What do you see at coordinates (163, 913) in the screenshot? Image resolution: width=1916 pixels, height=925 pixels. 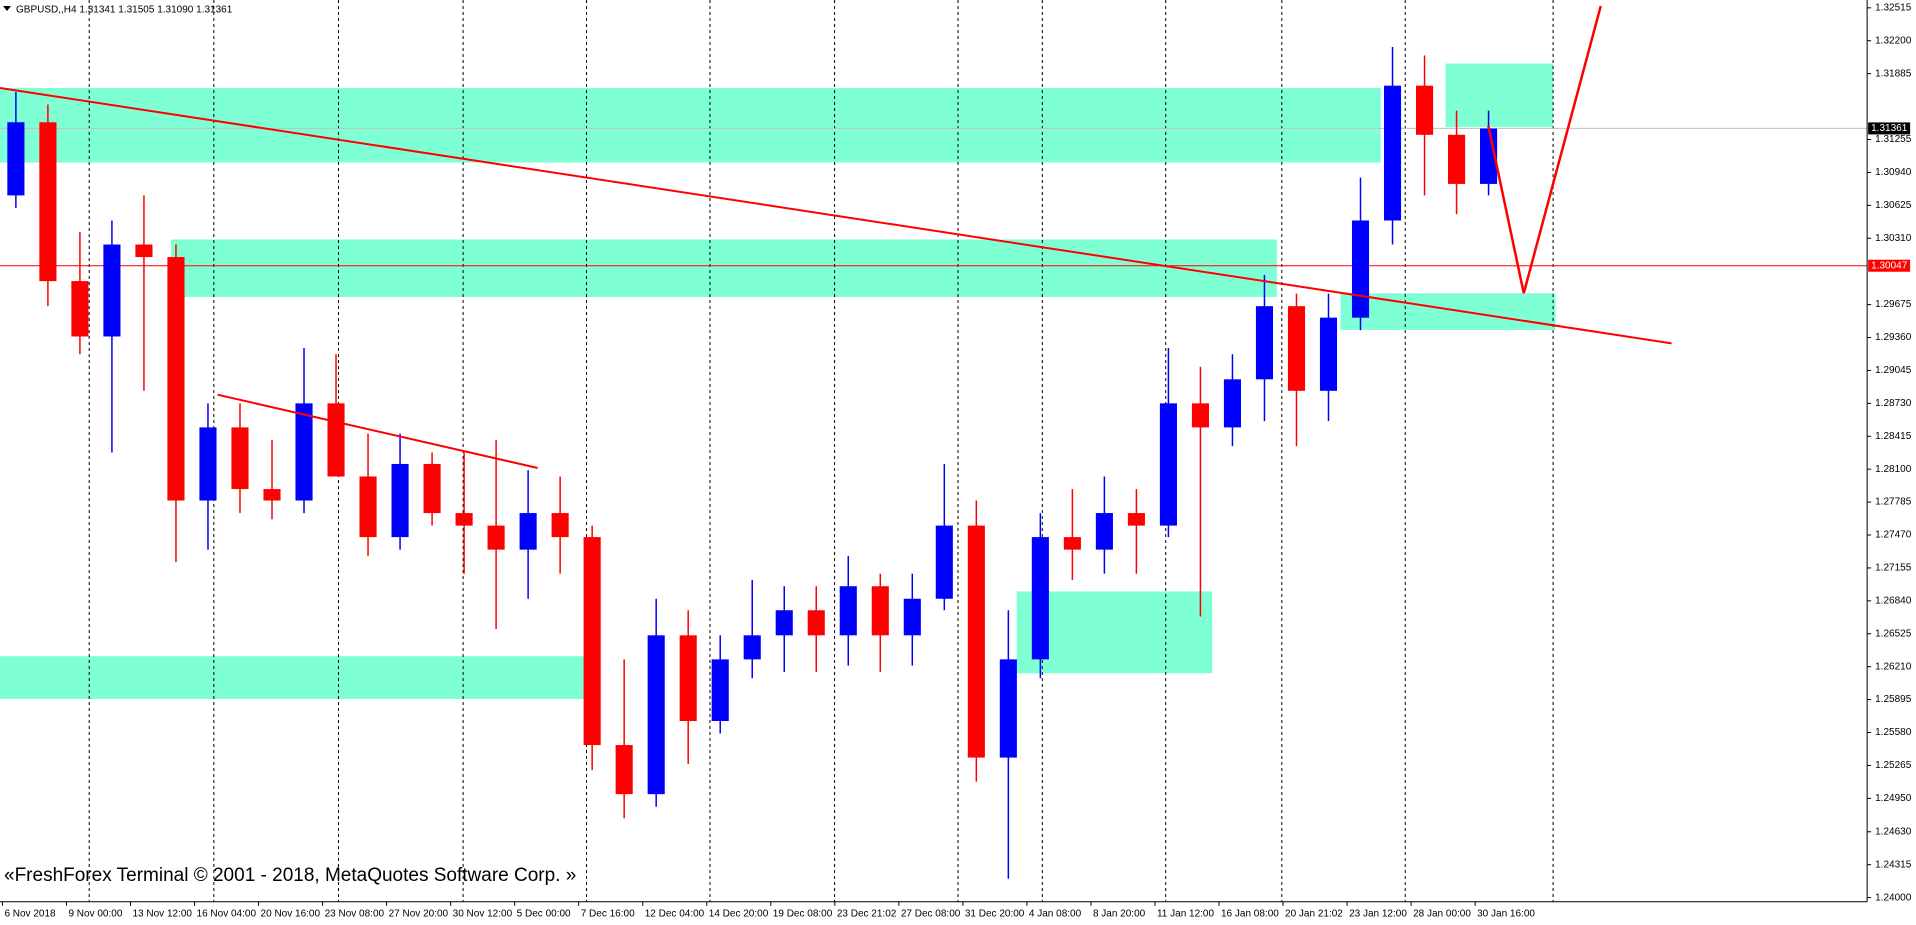 I see `x-tick-label: 13 Nov 12:00` at bounding box center [163, 913].